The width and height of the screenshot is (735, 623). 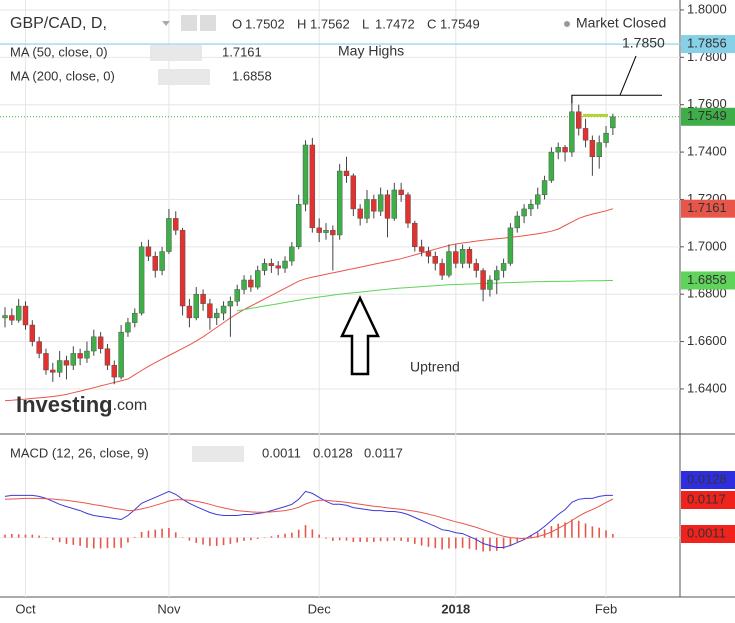 I want to click on y-tick-label: 1.6400, so click(x=707, y=387).